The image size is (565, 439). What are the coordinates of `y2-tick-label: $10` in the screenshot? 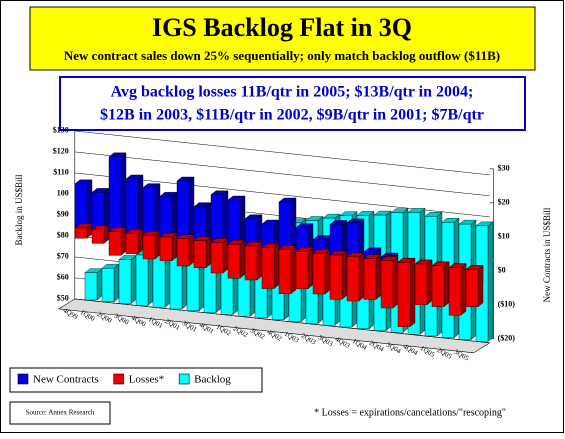 It's located at (504, 236).